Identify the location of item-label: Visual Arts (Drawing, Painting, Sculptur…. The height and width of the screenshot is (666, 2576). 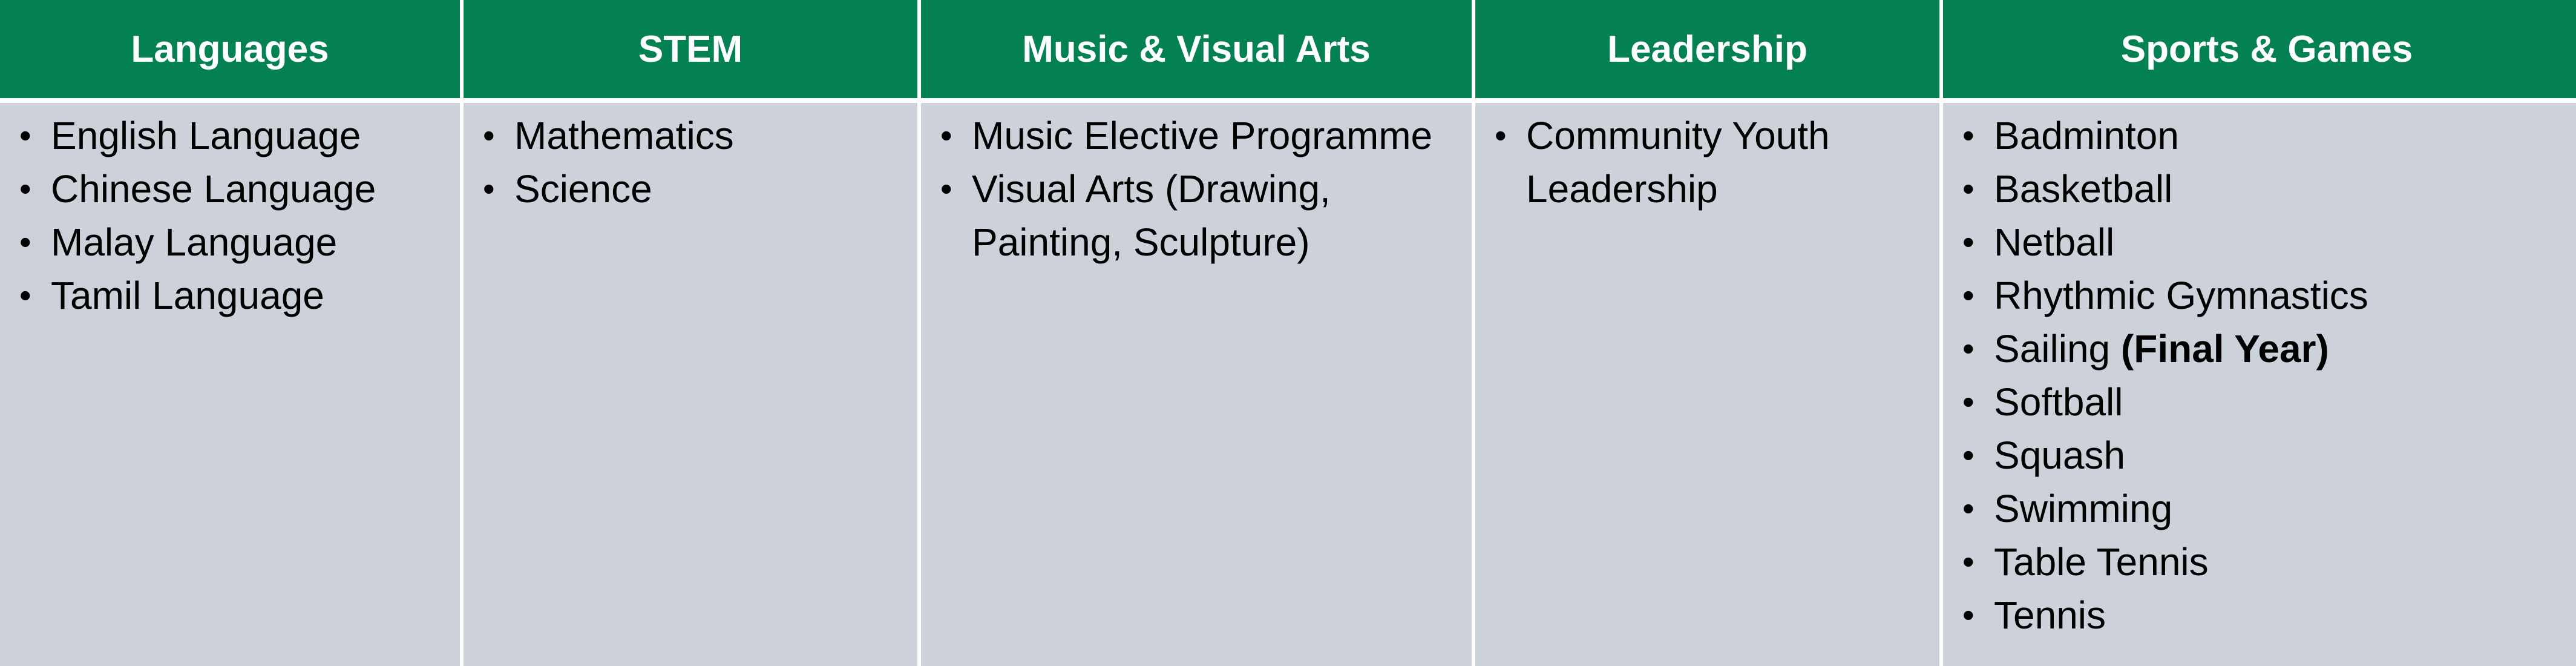
(1151, 216).